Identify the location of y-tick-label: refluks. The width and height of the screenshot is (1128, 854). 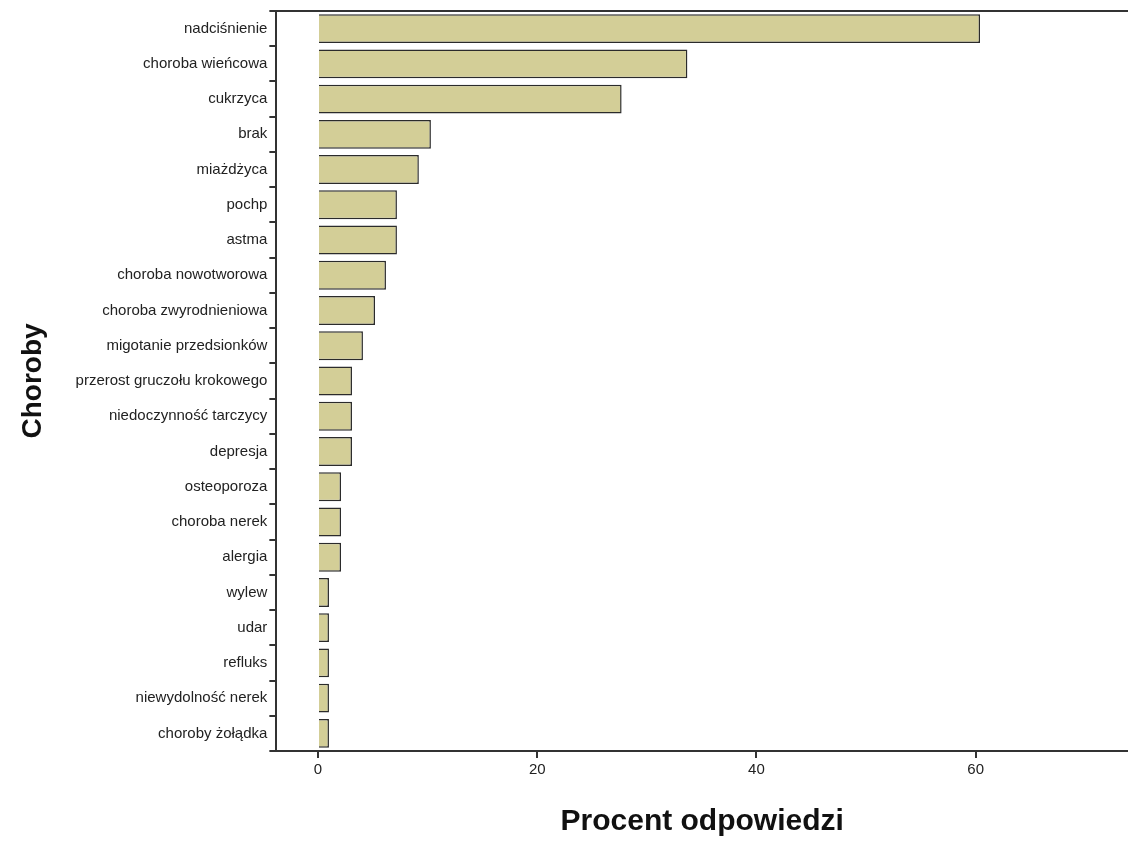
(245, 662).